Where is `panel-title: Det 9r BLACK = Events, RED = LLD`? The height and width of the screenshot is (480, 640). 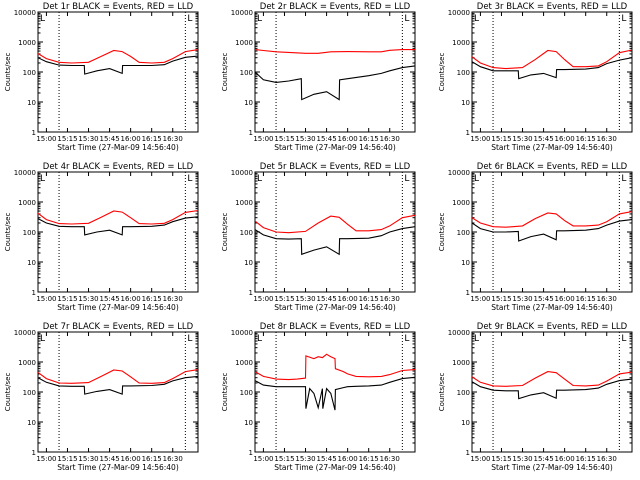 panel-title: Det 9r BLACK = Events, RED = LLD is located at coordinates (552, 327).